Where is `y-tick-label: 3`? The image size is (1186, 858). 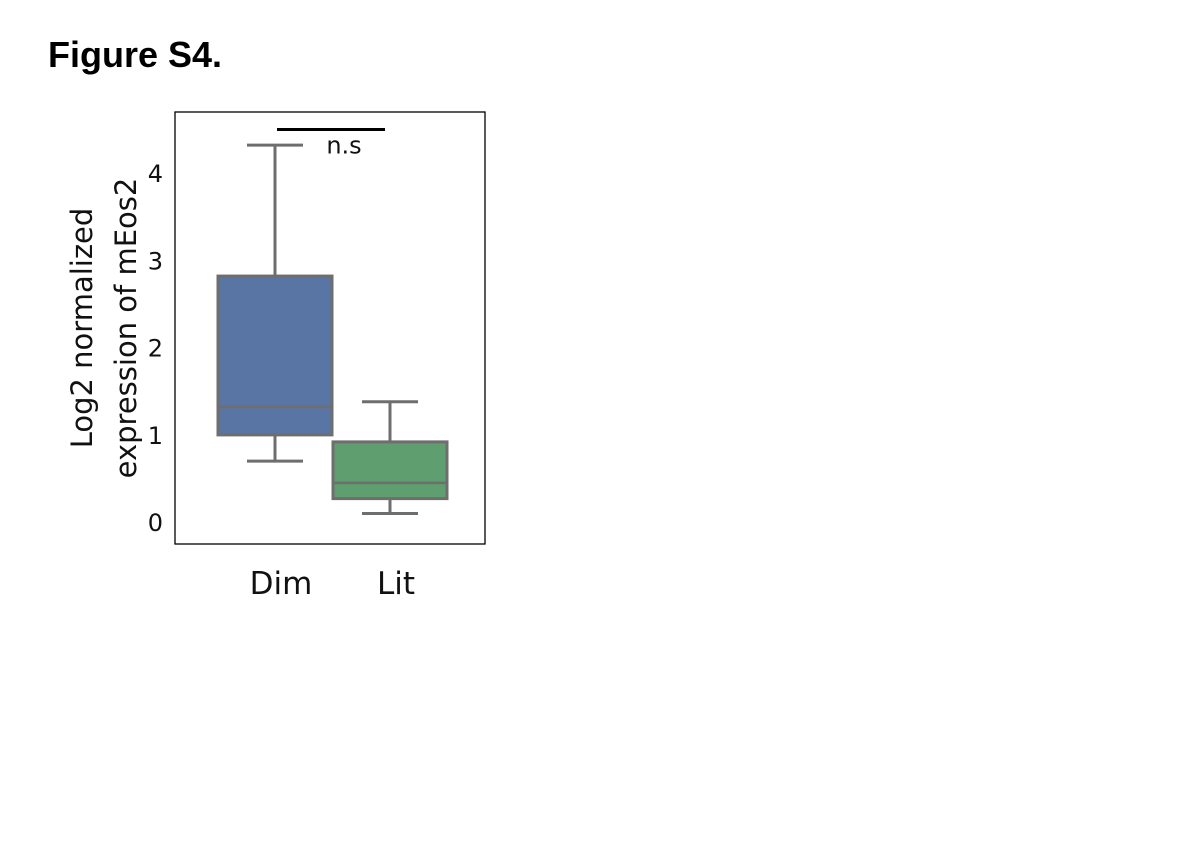
y-tick-label: 3 is located at coordinates (155, 261).